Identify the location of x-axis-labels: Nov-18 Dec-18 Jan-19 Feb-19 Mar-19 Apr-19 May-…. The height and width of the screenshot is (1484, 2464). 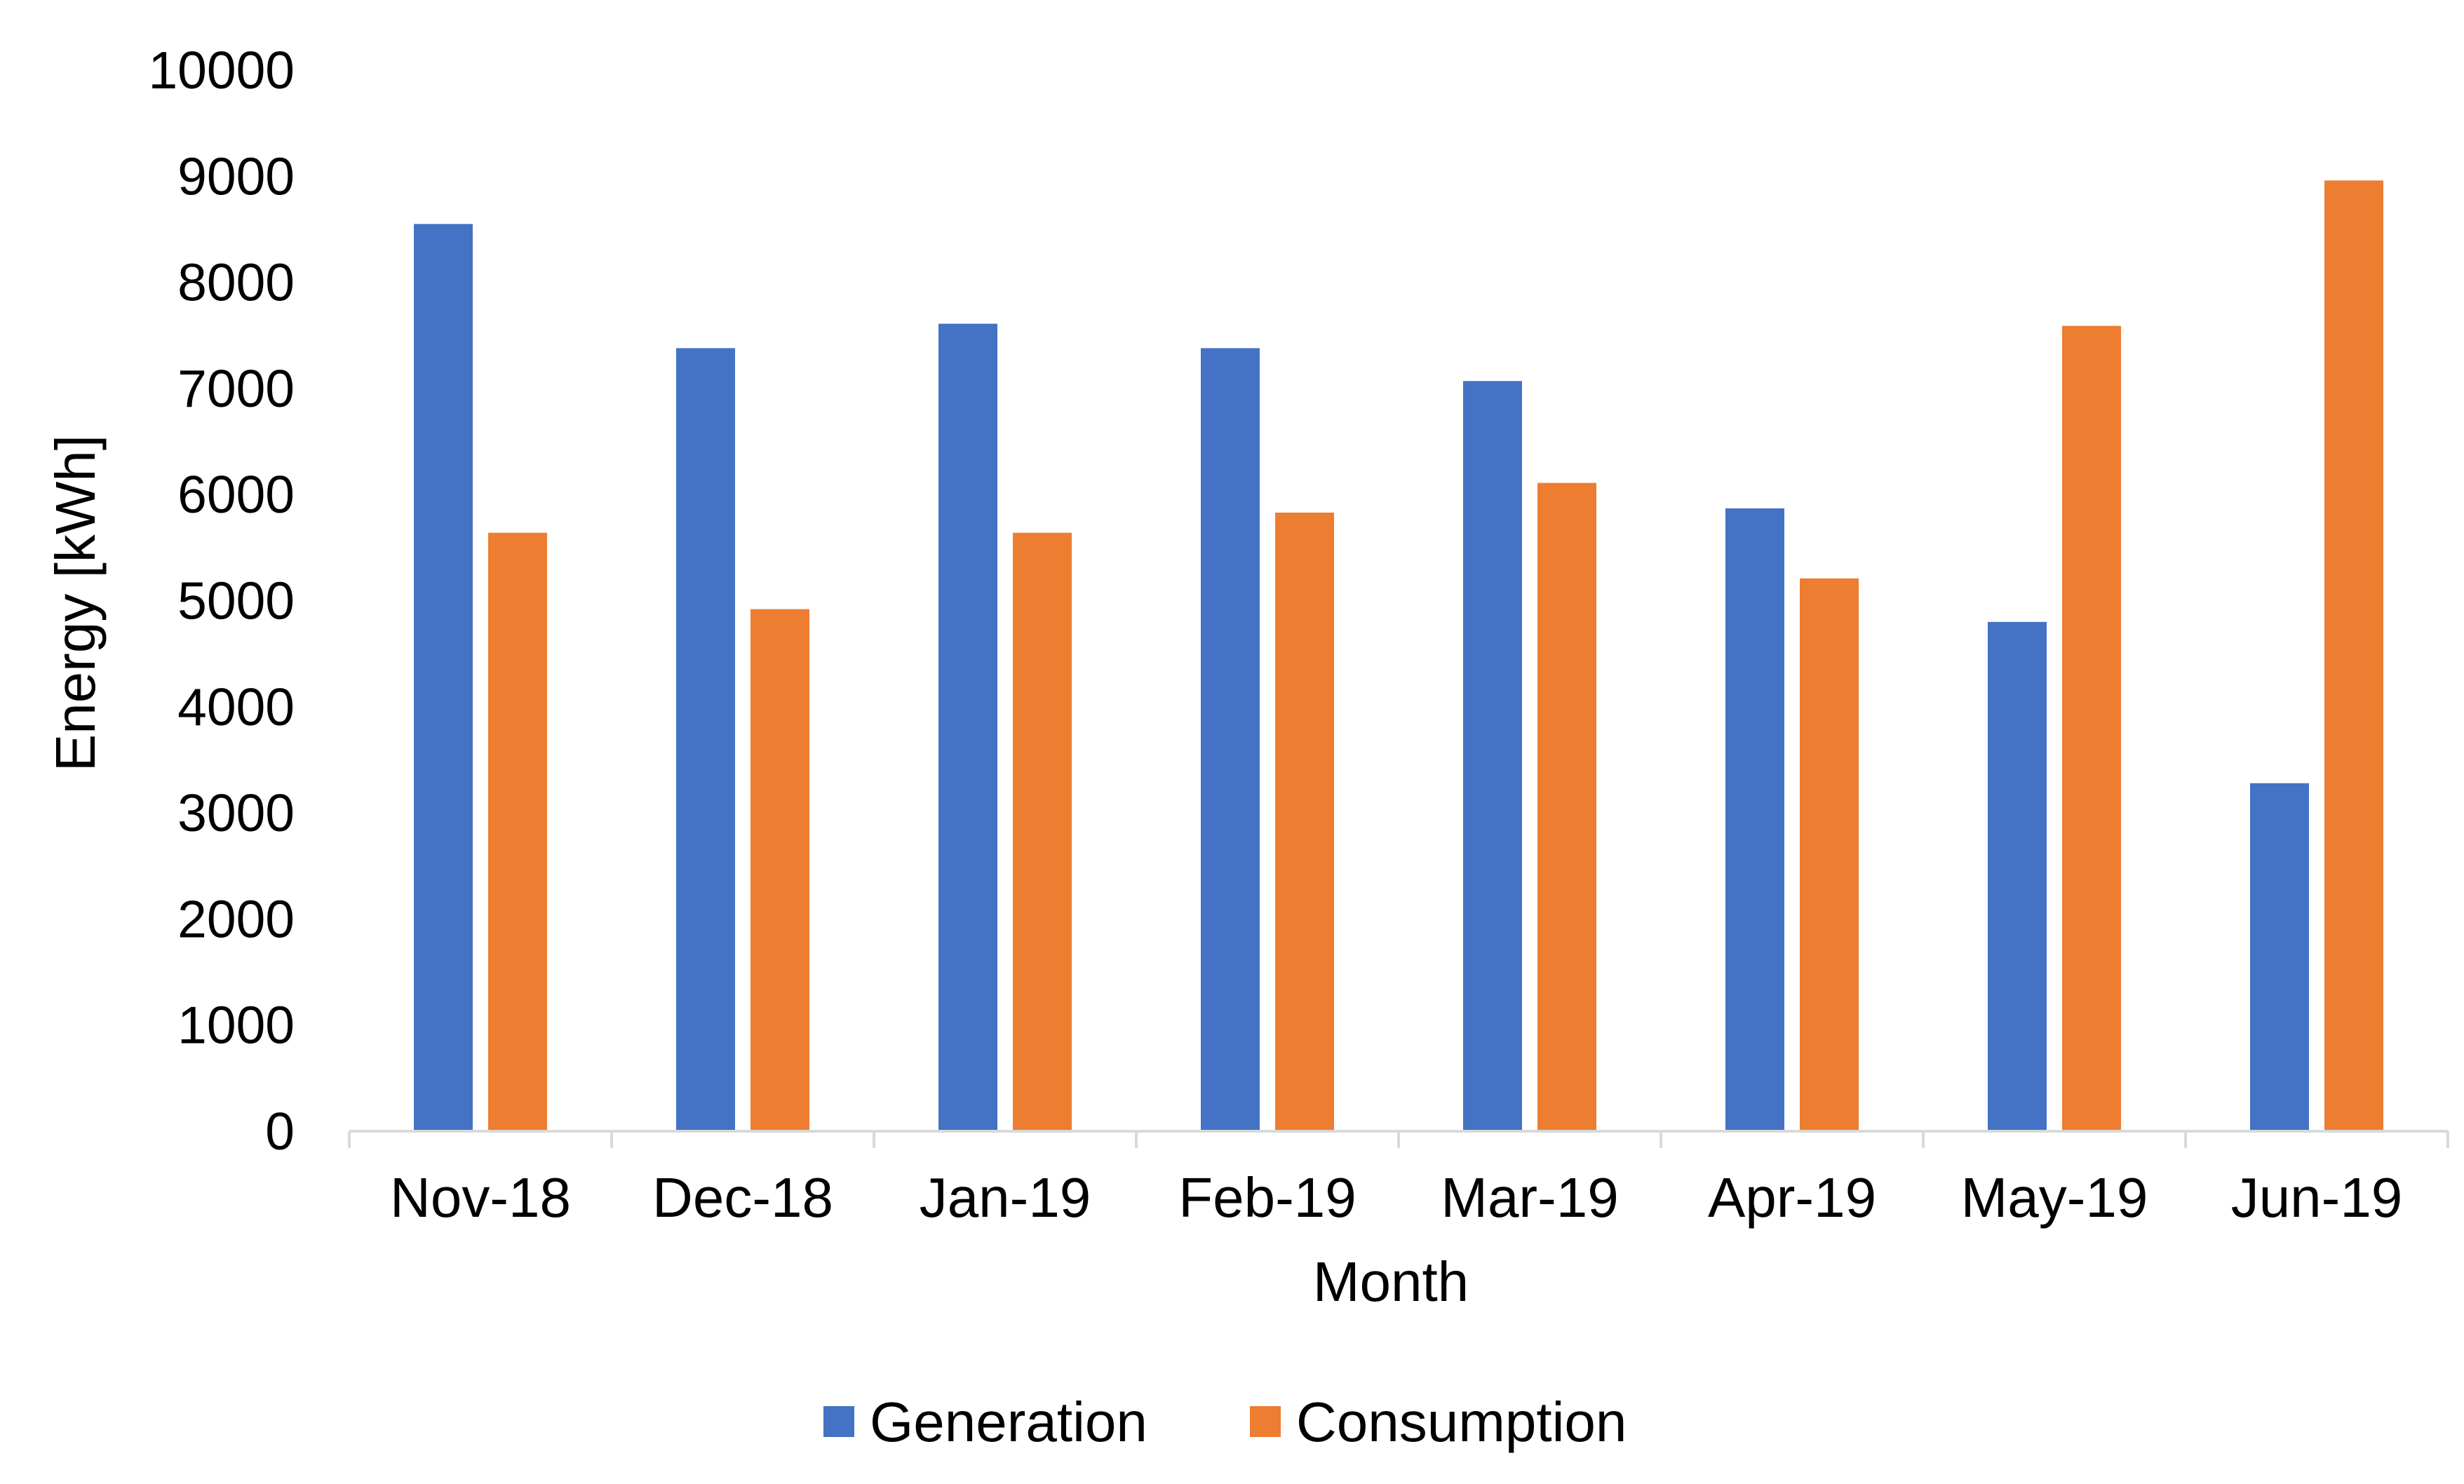
(1396, 1197).